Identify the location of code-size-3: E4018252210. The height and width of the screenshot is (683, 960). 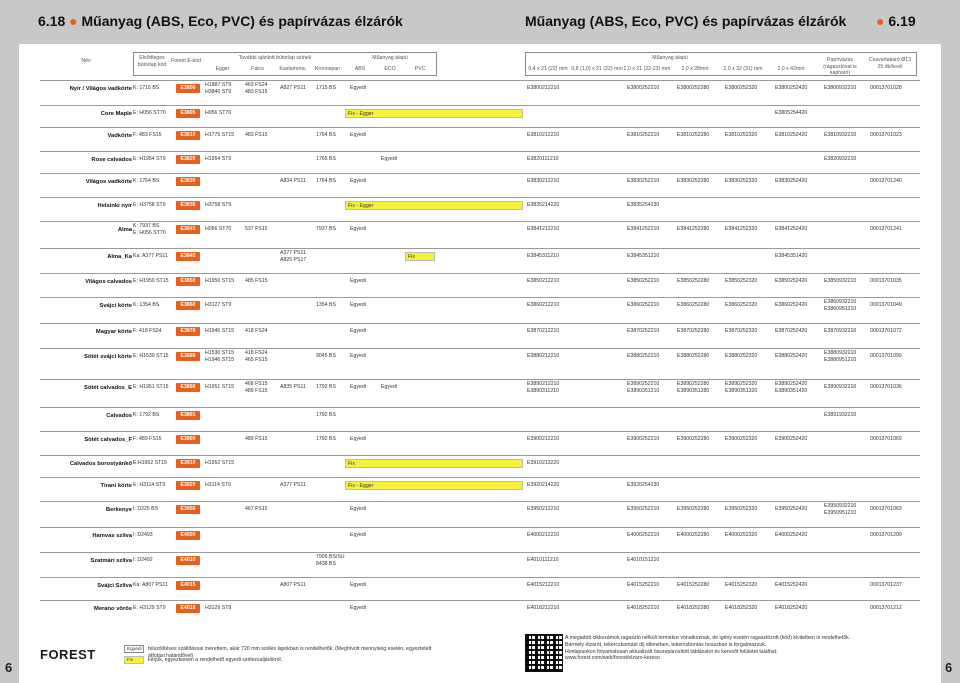
(643, 608).